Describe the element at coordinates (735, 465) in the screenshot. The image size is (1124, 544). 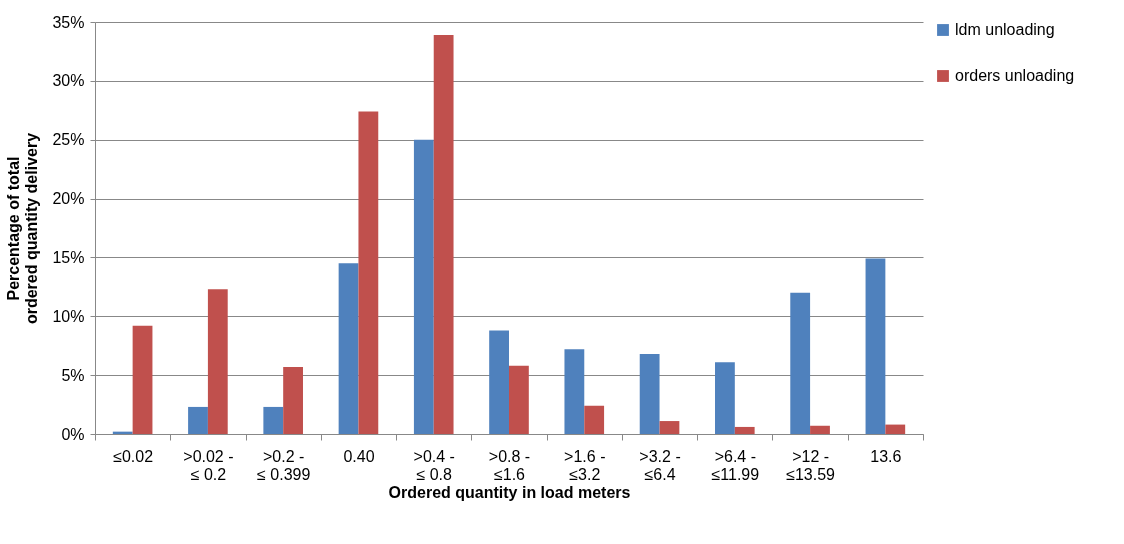
I see `x-tick-label: >6.4 - ≤11.99` at that location.